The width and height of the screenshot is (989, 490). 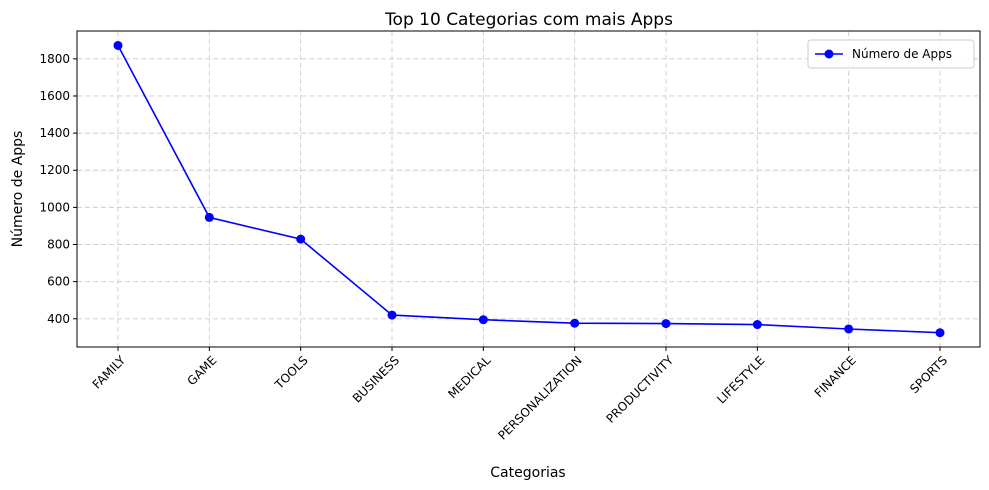 I want to click on y-axis-title: Número de Apps, so click(x=18, y=189).